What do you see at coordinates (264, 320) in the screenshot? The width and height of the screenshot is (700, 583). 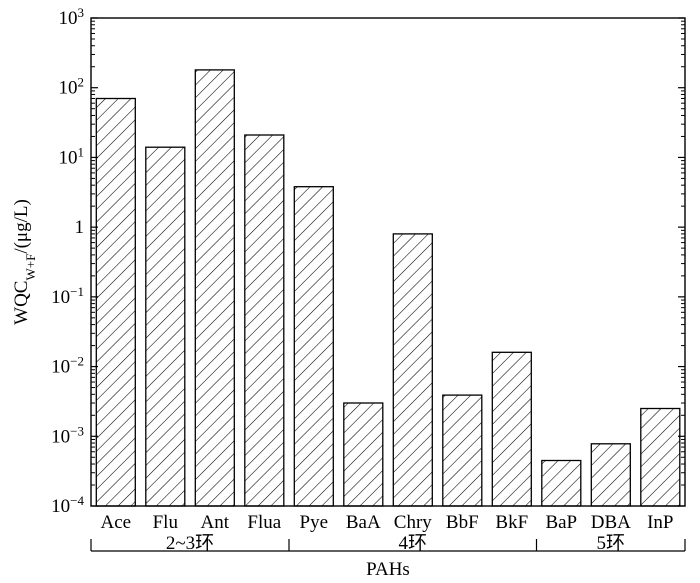 I see `bar-flua` at bounding box center [264, 320].